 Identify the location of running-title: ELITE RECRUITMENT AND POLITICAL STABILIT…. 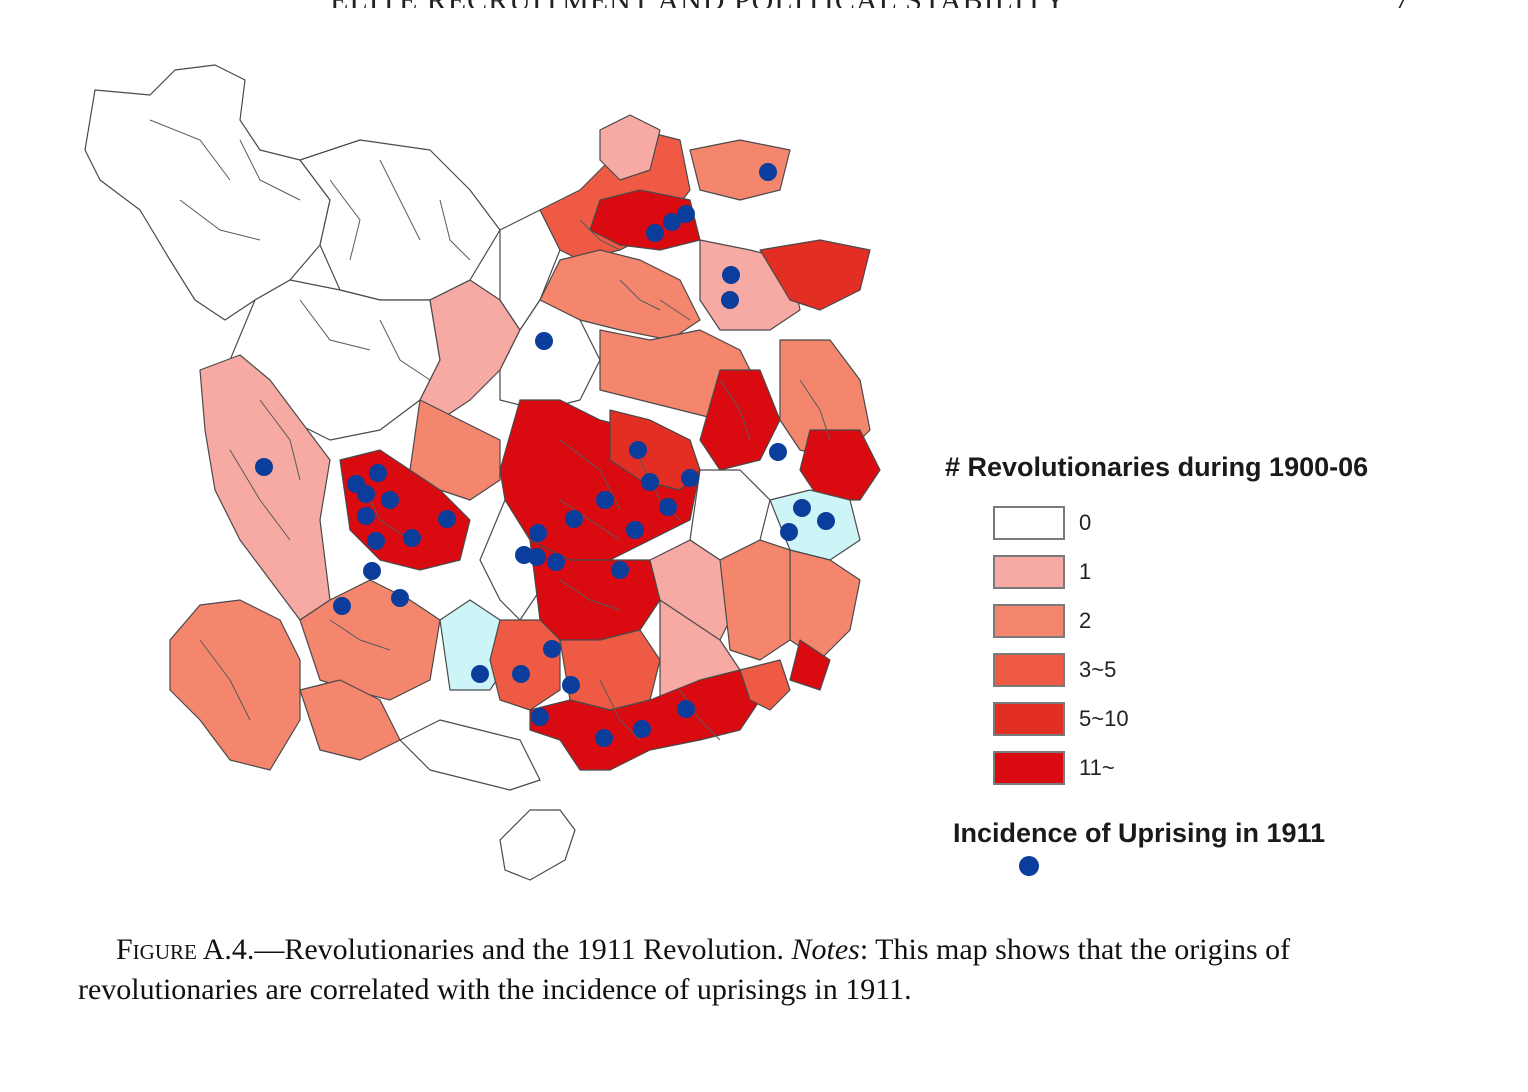
(698, 4).